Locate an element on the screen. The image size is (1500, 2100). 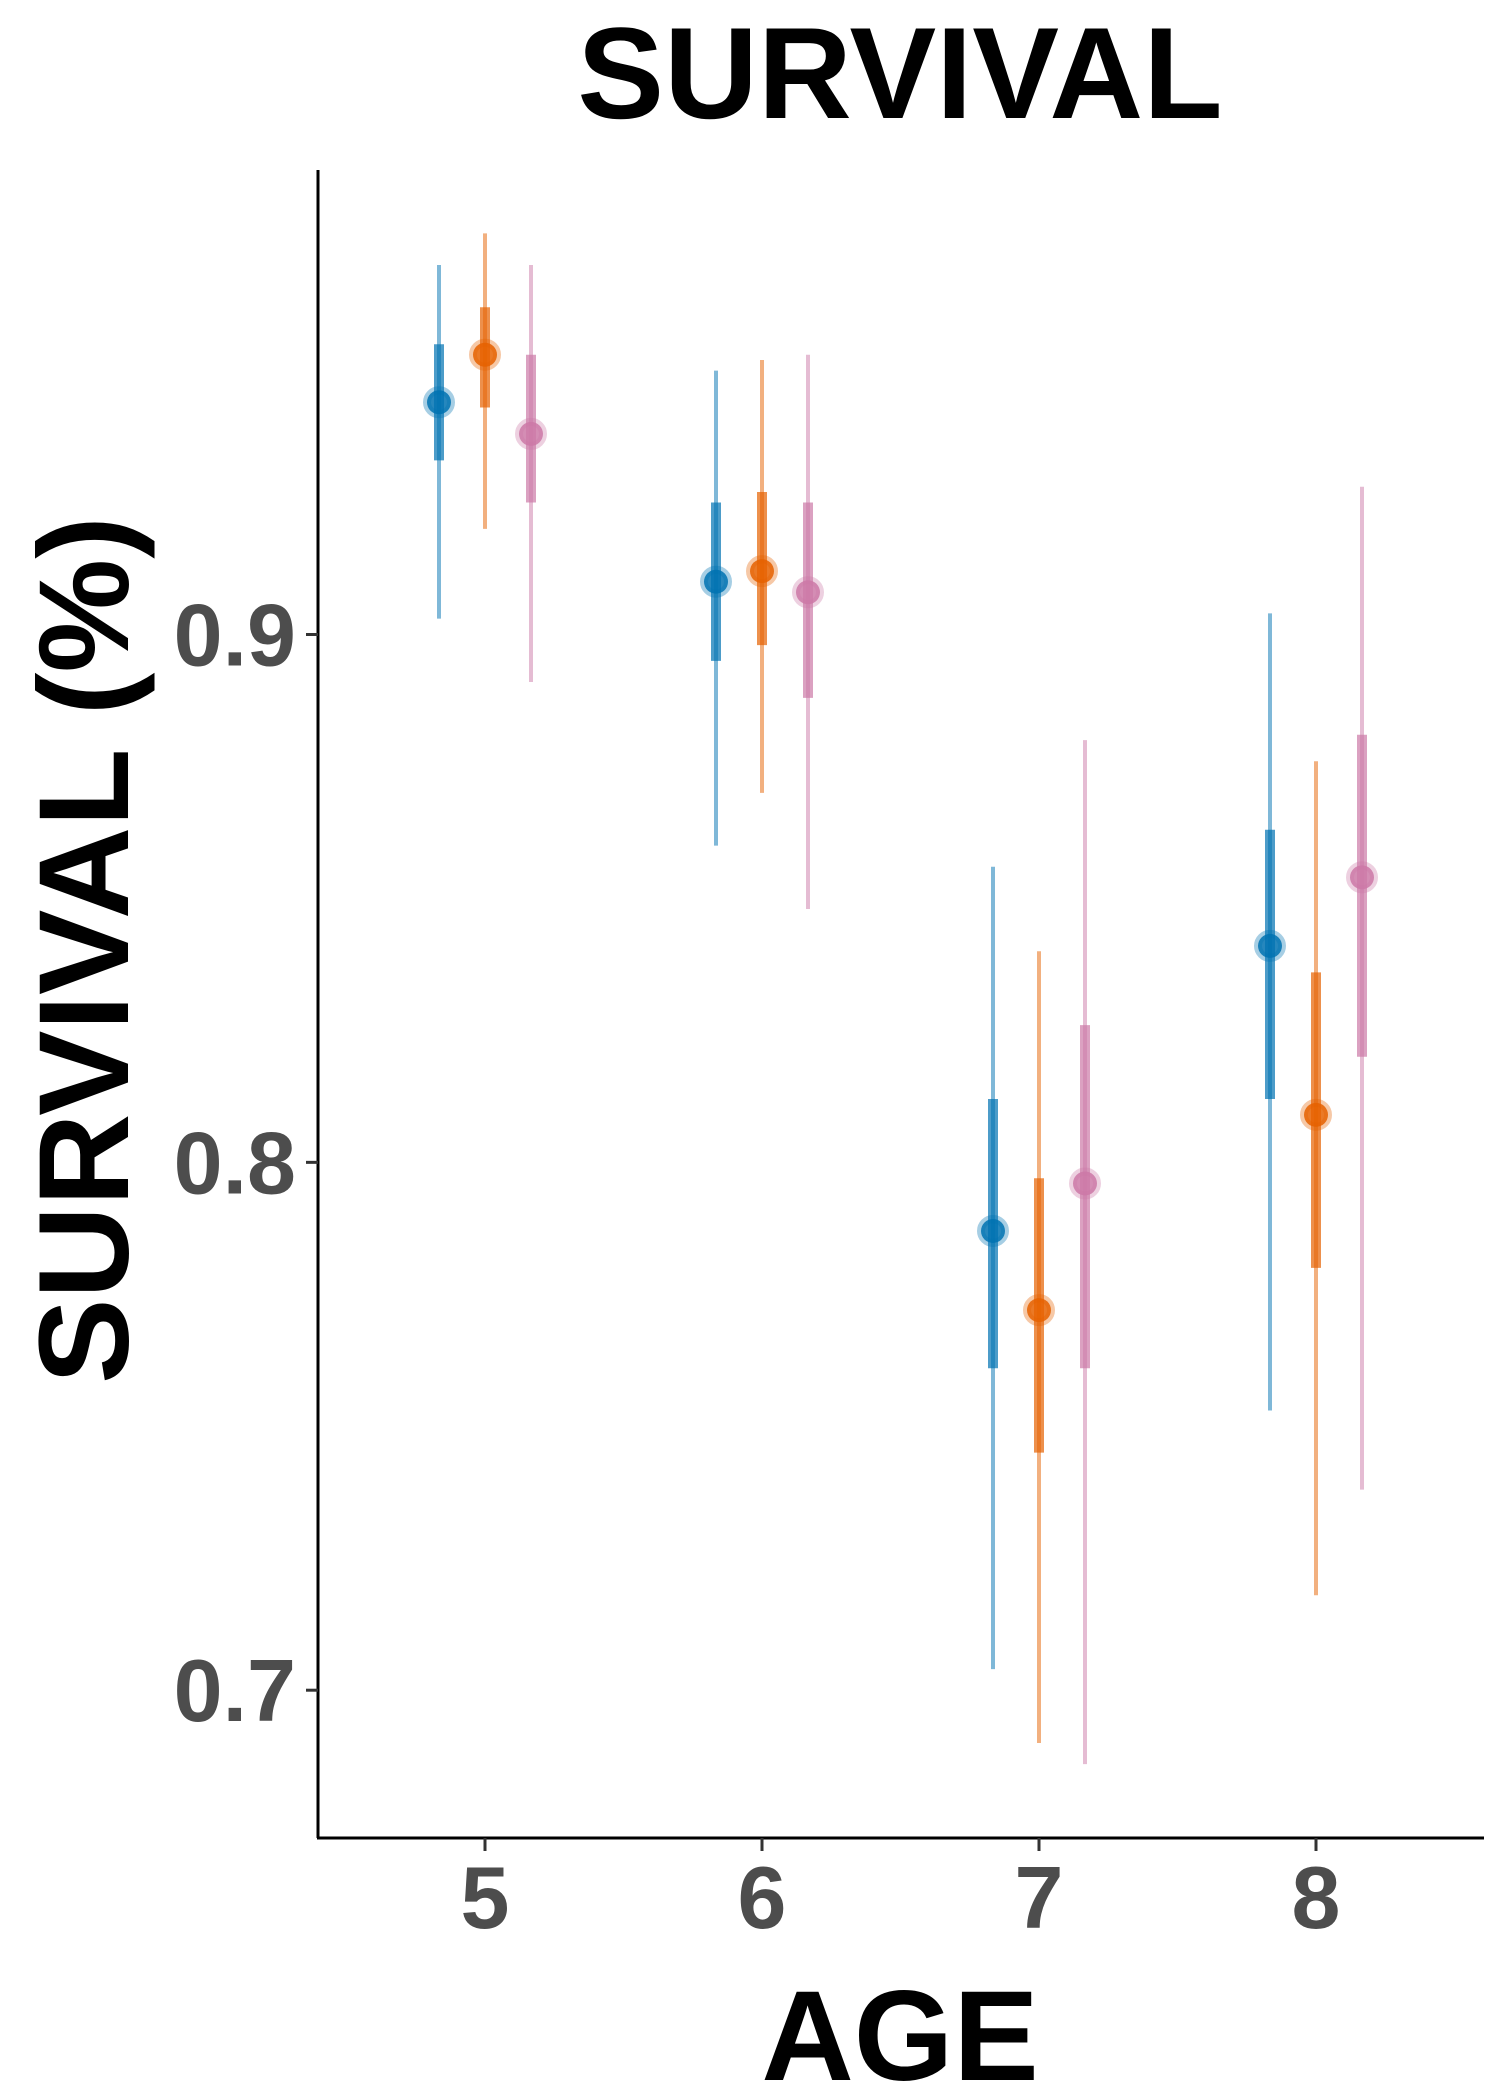
y-tick-label: 0.7 is located at coordinates (235, 1690).